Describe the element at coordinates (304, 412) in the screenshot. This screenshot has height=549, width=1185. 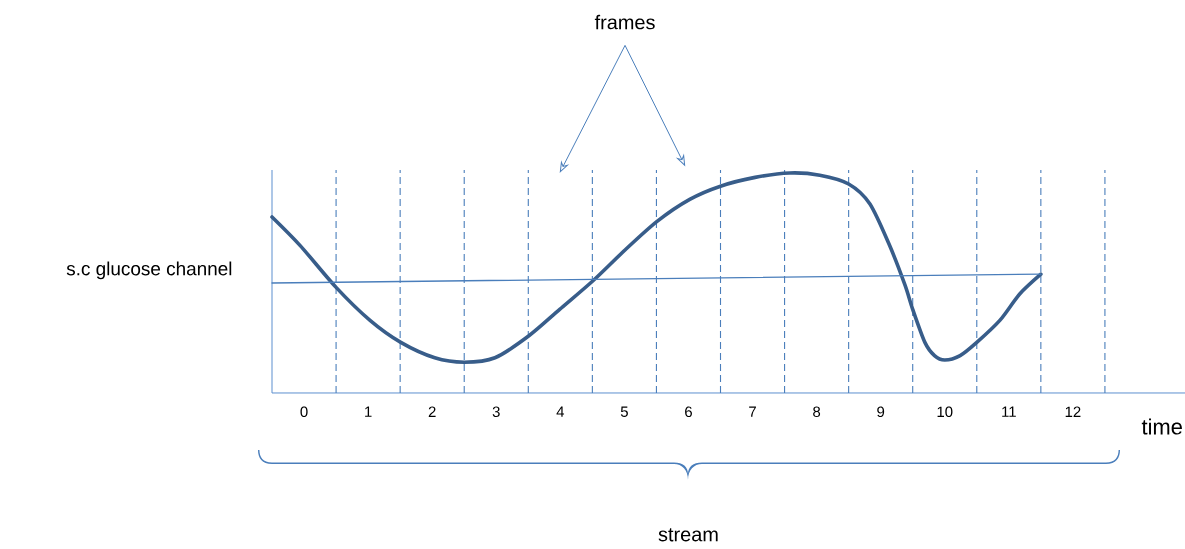
I see `x-tick-label: 0` at that location.